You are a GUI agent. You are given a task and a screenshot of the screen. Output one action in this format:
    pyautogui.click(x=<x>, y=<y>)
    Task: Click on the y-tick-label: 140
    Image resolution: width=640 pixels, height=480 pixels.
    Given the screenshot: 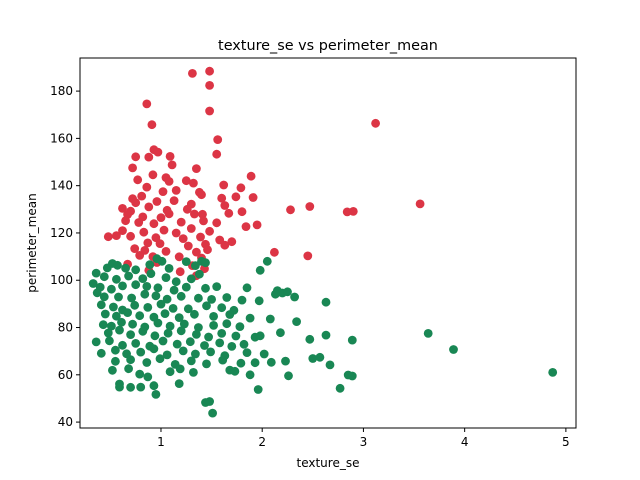 What is the action you would take?
    pyautogui.click(x=61, y=186)
    